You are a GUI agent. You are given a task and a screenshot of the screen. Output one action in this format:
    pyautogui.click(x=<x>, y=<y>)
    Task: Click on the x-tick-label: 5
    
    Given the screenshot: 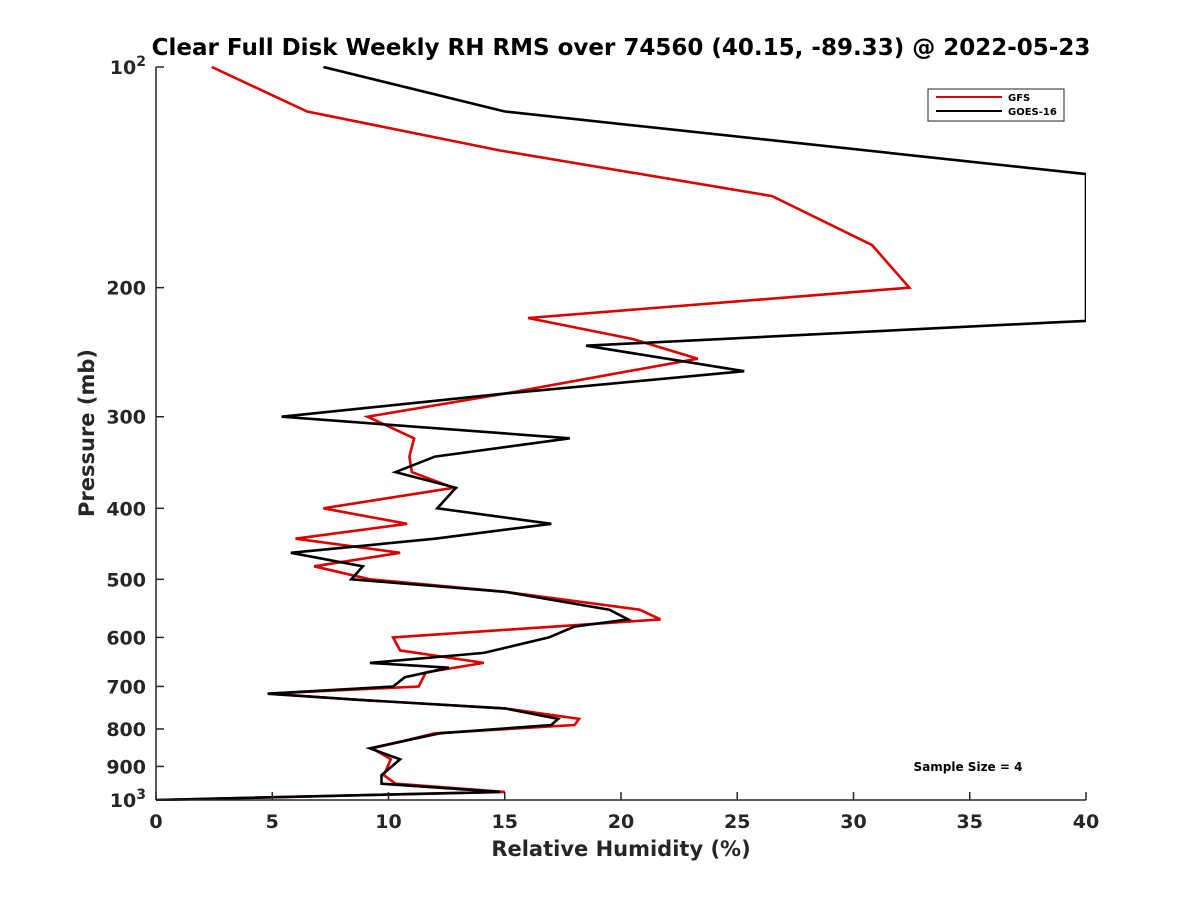 What is the action you would take?
    pyautogui.click(x=272, y=822)
    